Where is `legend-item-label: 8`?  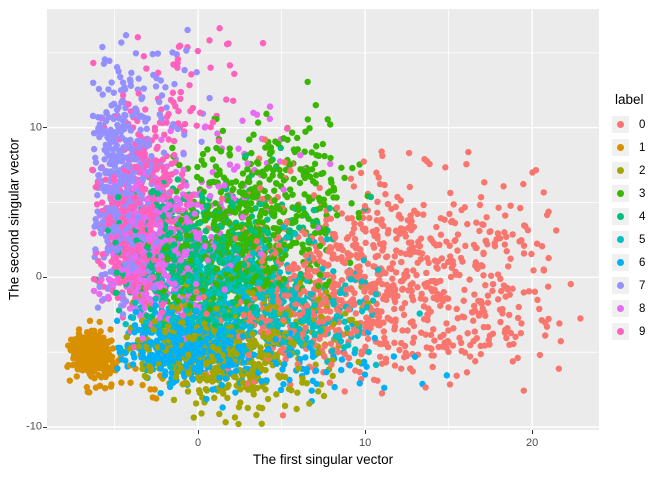
legend-item-label: 8 is located at coordinates (642, 308).